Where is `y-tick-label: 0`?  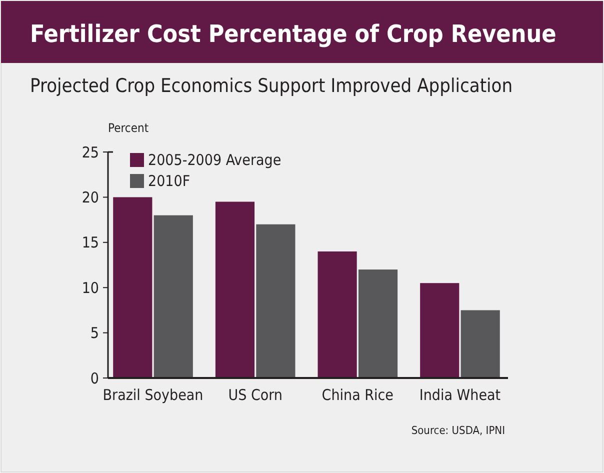
y-tick-label: 0 is located at coordinates (94, 378).